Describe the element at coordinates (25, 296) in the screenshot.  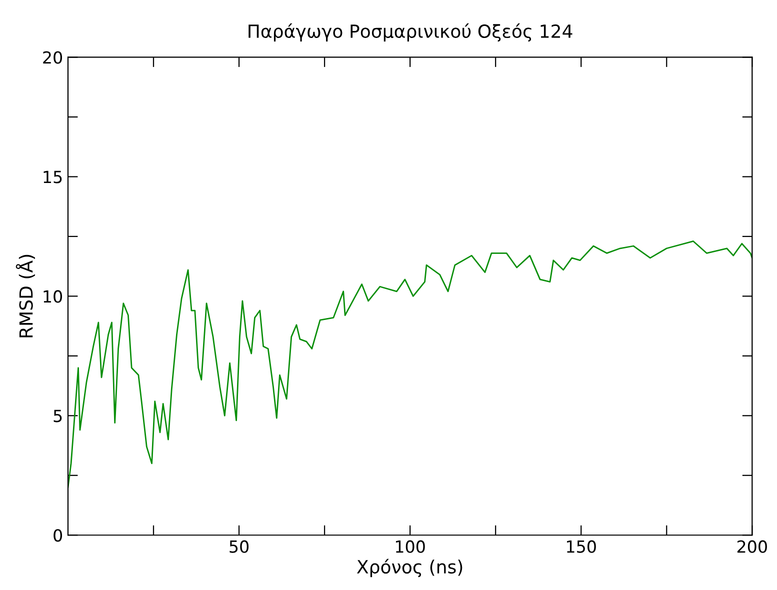
I see `y-axis-title: RMSD (Å)` at that location.